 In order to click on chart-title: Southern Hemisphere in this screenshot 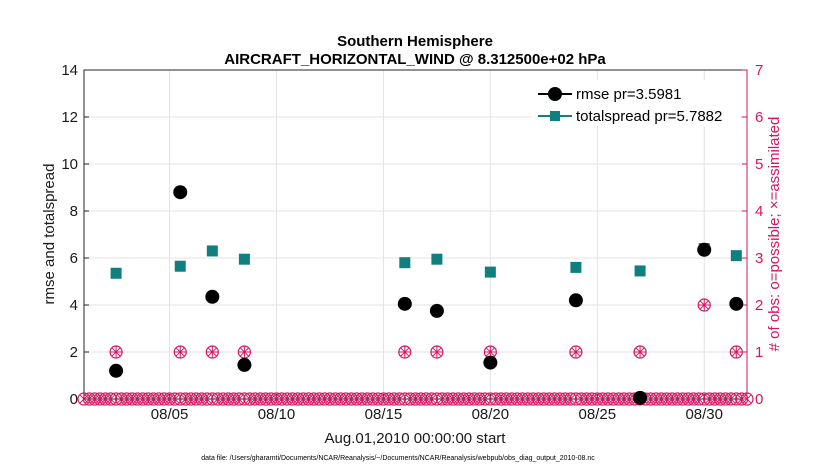, I will do `click(415, 41)`.